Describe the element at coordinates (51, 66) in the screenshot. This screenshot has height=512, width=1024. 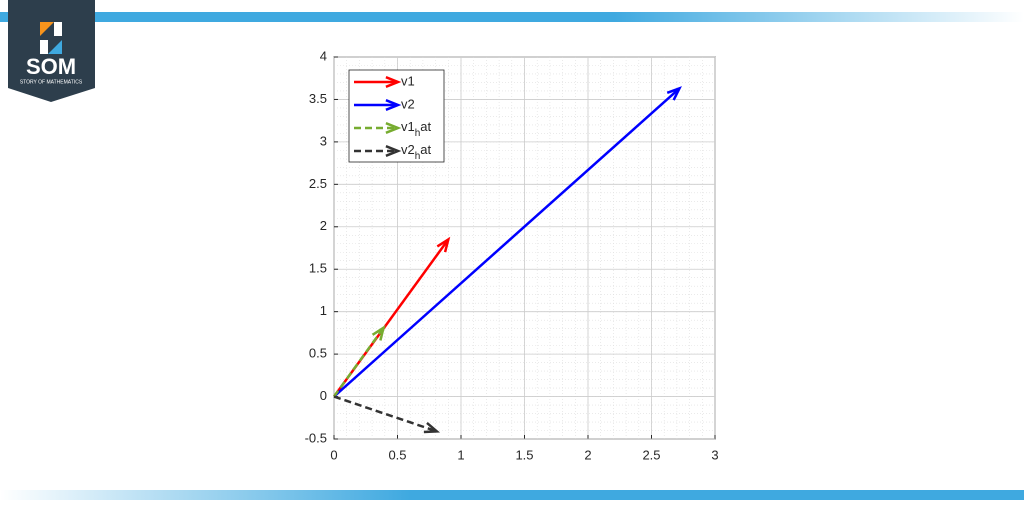
I see `logo-name: SOM` at that location.